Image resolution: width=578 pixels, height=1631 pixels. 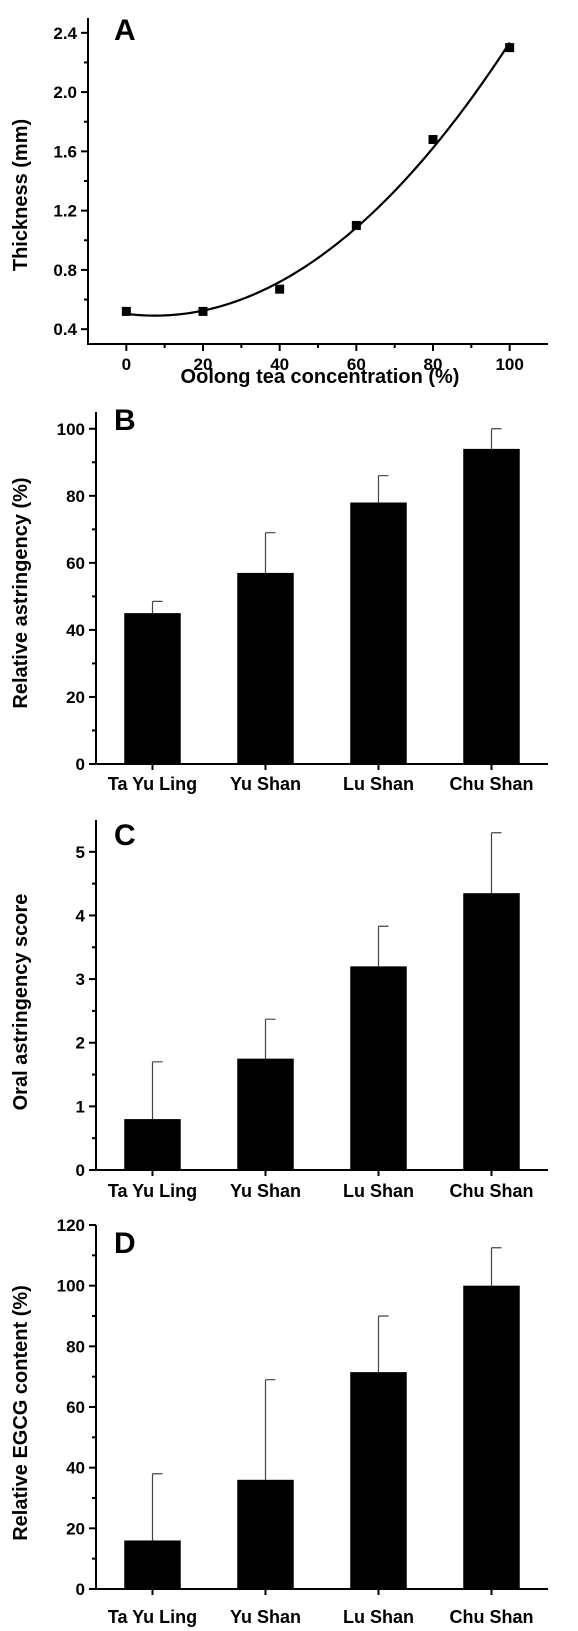 I want to click on panel-d-y-tick-label: 0, so click(x=80, y=1589).